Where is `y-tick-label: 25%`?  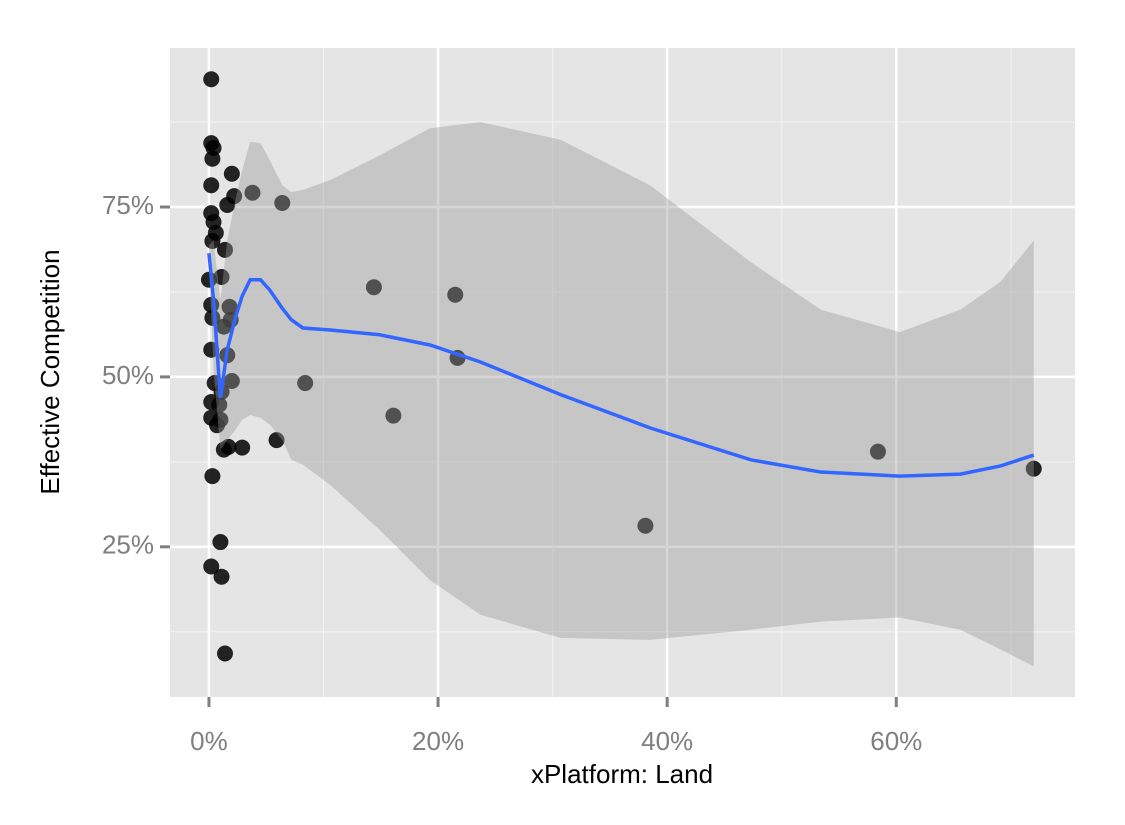
y-tick-label: 25% is located at coordinates (128, 545).